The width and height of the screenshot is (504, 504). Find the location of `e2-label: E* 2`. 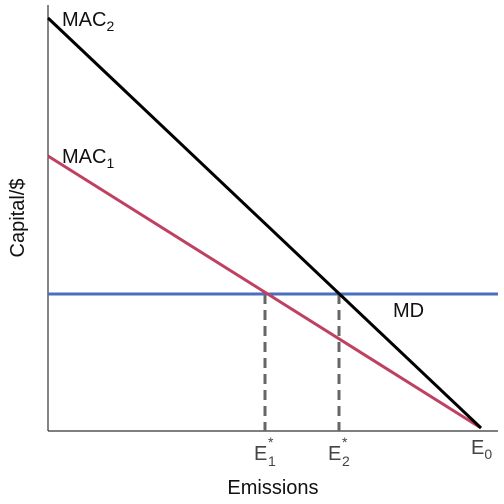

e2-label: E* 2 is located at coordinates (339, 451).